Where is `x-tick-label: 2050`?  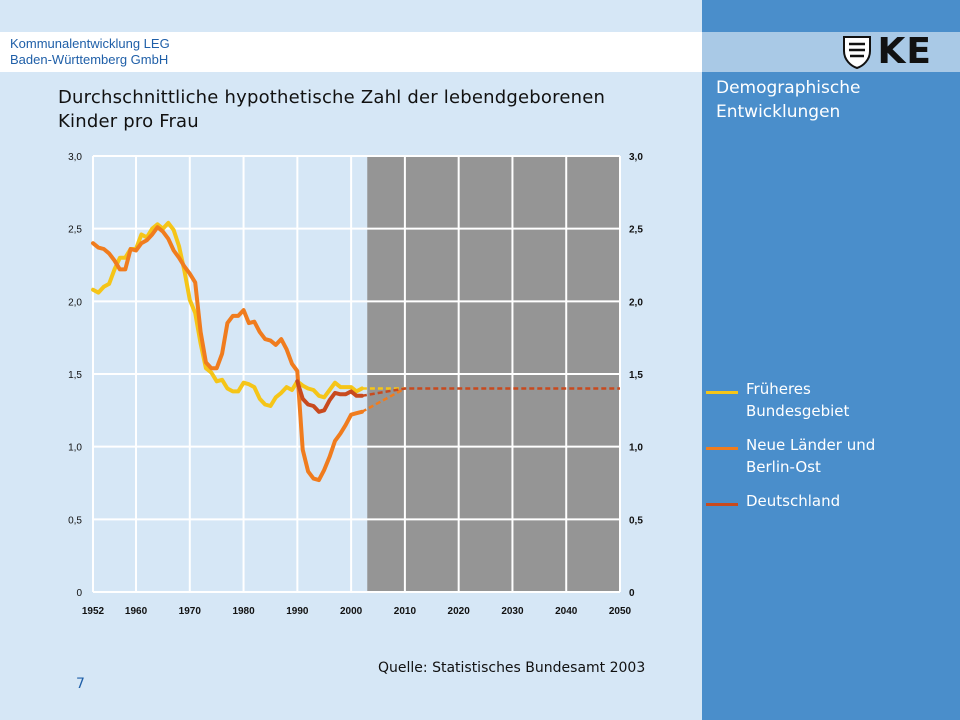
x-tick-label: 2050 is located at coordinates (620, 611).